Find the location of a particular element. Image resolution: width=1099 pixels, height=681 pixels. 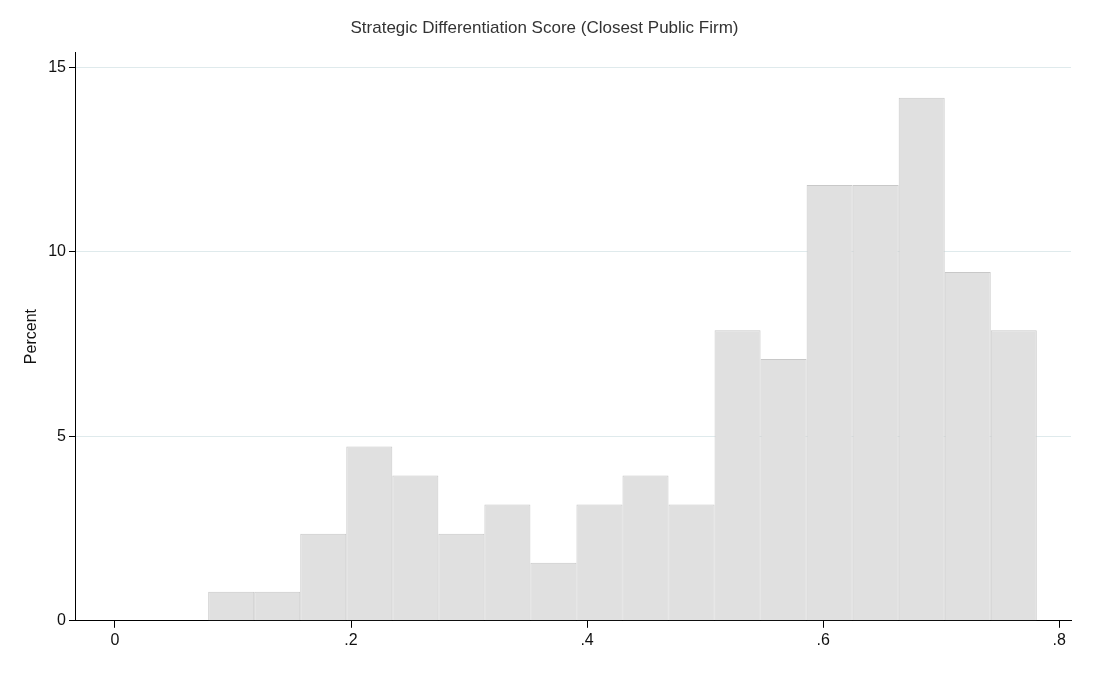

x-tick-label: .2 is located at coordinates (351, 639).